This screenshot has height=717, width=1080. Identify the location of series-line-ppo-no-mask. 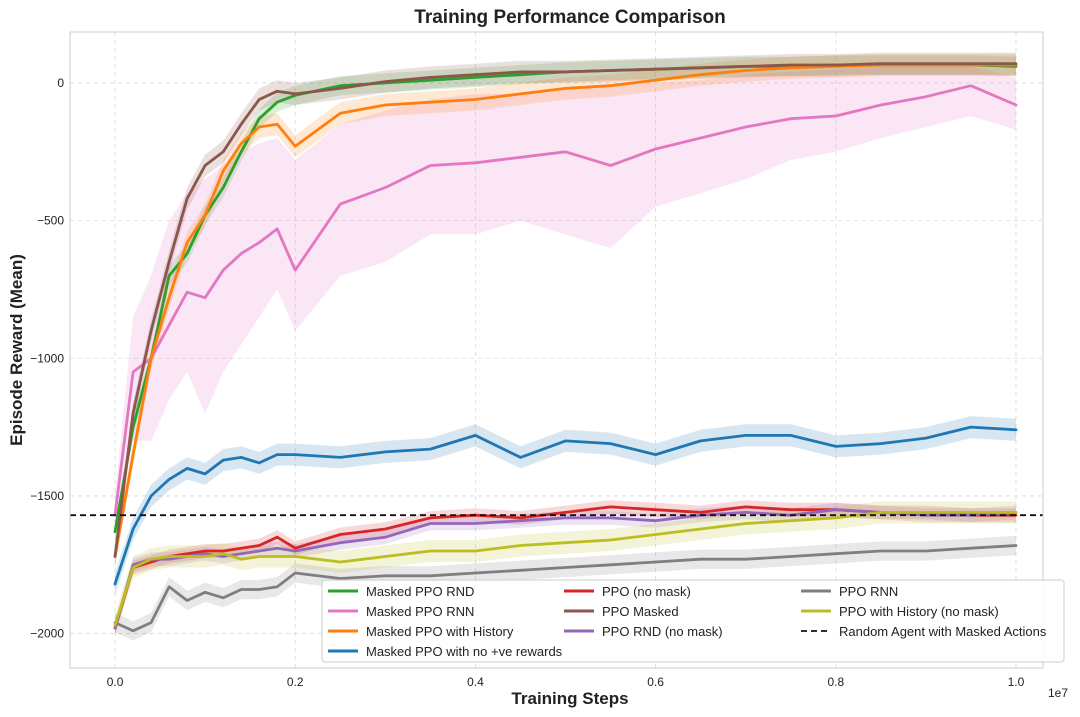
(565, 567).